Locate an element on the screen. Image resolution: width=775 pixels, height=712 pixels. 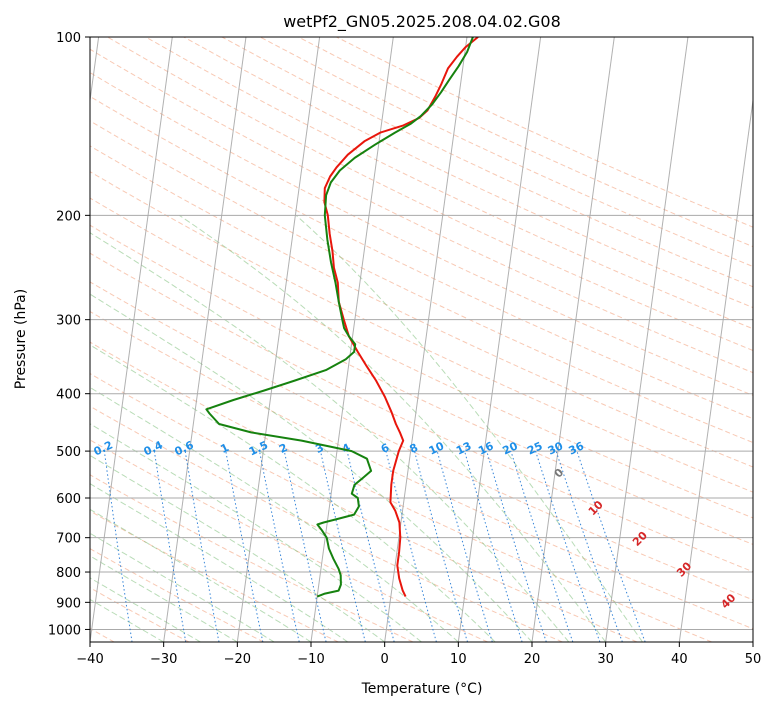
moist-adiabat-label: 40 is located at coordinates (728, 601).